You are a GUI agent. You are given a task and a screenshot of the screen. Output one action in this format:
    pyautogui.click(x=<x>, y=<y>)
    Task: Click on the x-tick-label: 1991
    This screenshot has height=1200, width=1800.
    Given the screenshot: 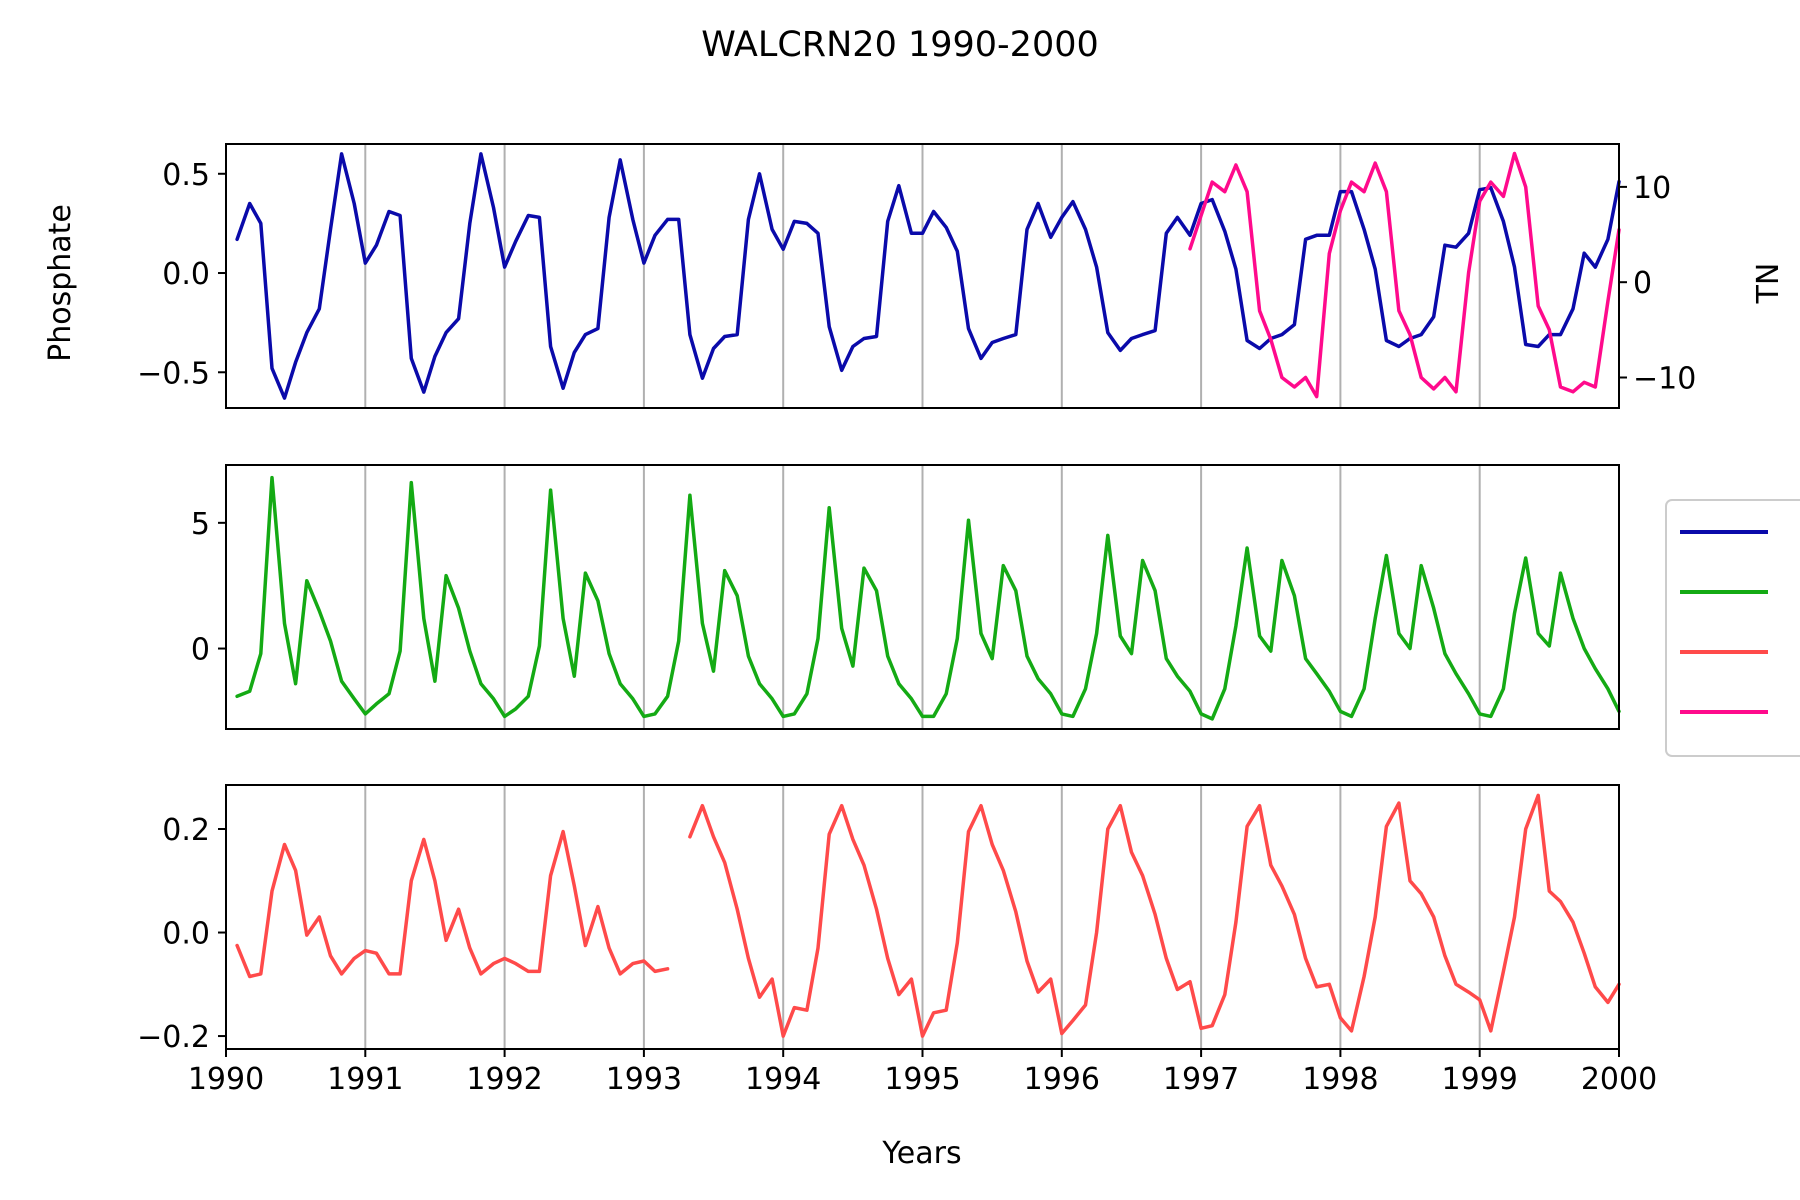 What is the action you would take?
    pyautogui.click(x=365, y=1079)
    